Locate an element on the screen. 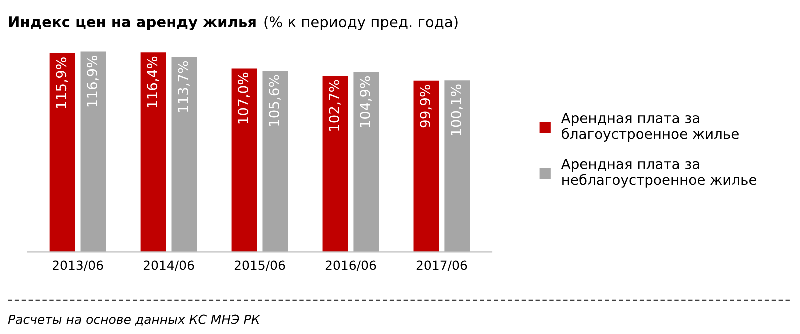 This screenshot has height=334, width=800. x-tick-label: 2015/06 is located at coordinates (260, 266).